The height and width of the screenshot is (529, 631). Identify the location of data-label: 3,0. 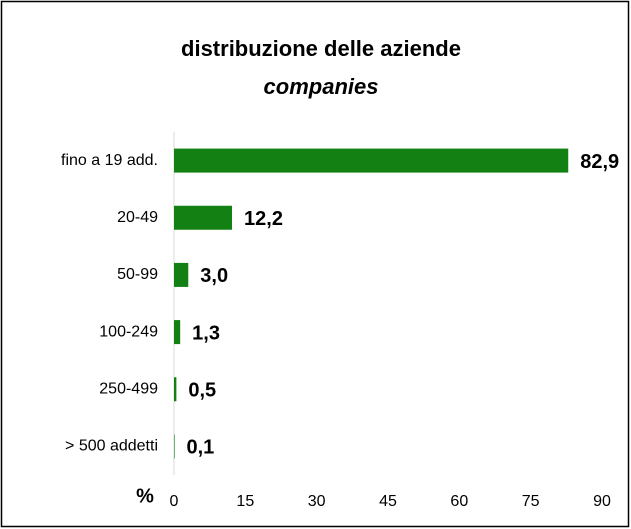
(214, 276).